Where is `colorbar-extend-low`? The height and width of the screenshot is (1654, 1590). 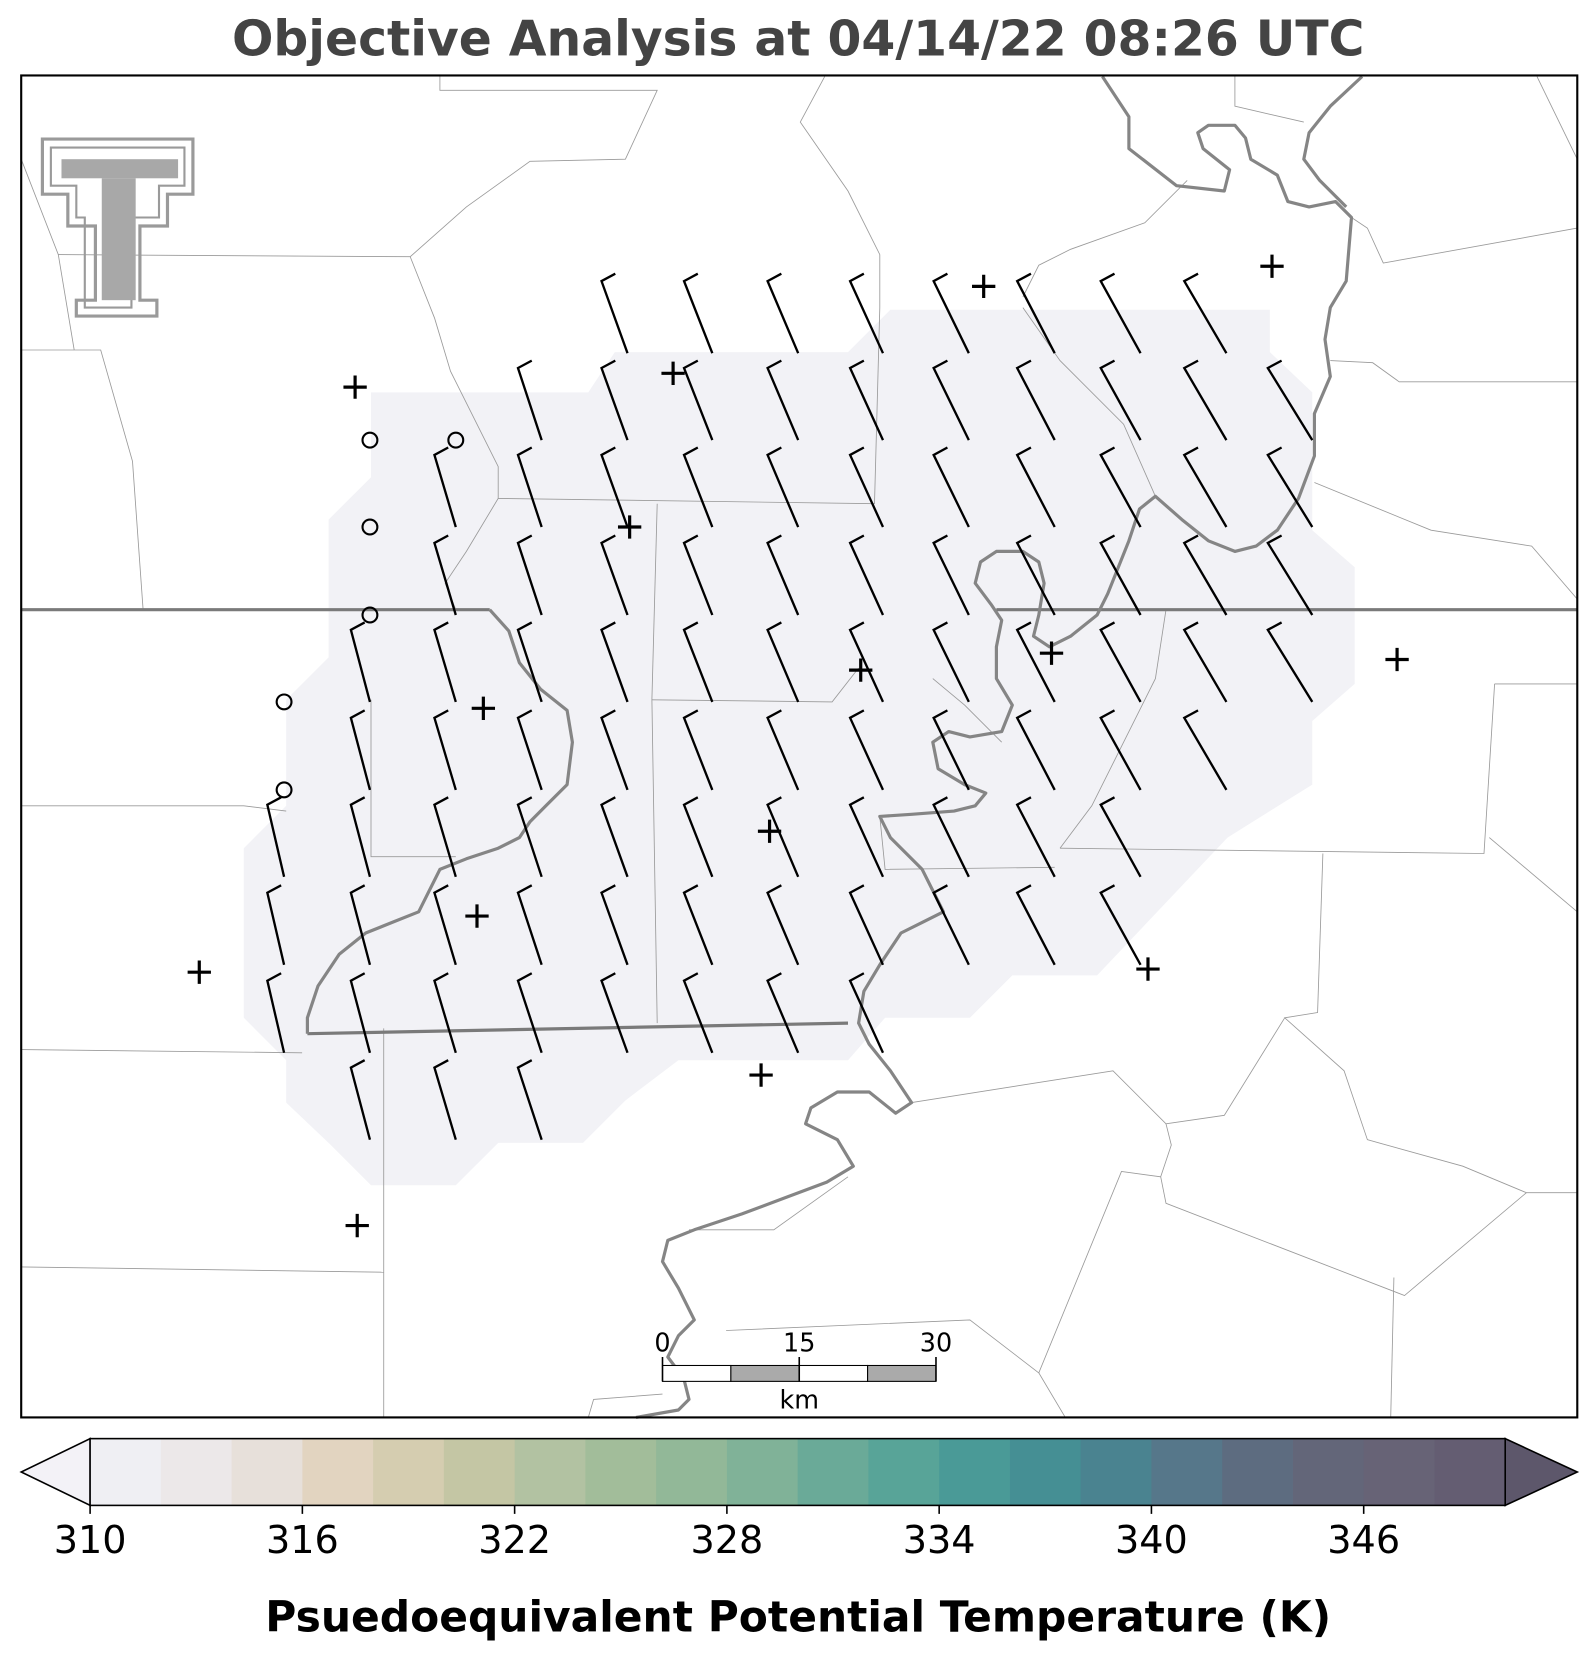
colorbar-extend-low is located at coordinates (55, 1472).